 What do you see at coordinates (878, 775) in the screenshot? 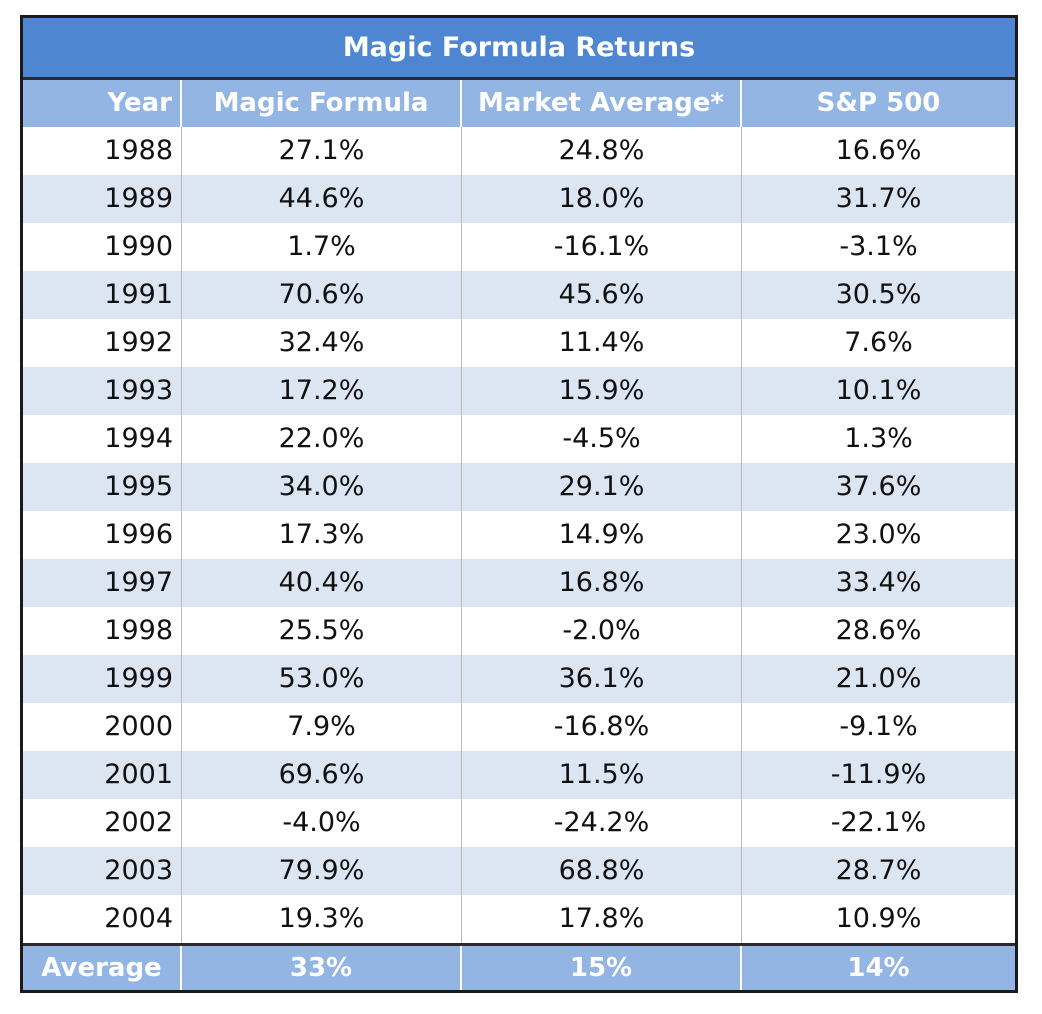
I see `cell-sp500: -11.9%` at bounding box center [878, 775].